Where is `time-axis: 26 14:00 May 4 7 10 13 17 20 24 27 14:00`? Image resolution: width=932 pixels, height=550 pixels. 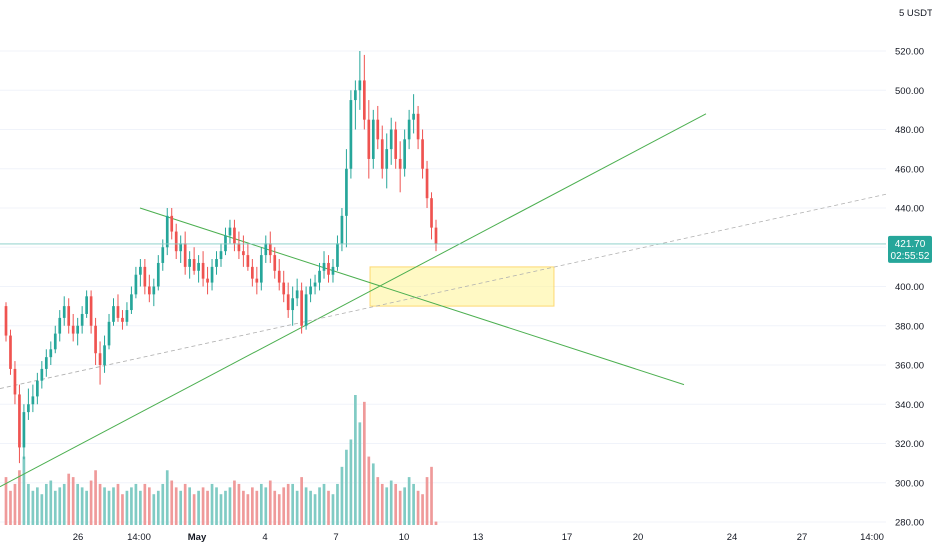
time-axis: 26 14:00 May 4 7 10 13 17 20 24 27 14:00 is located at coordinates (478, 537).